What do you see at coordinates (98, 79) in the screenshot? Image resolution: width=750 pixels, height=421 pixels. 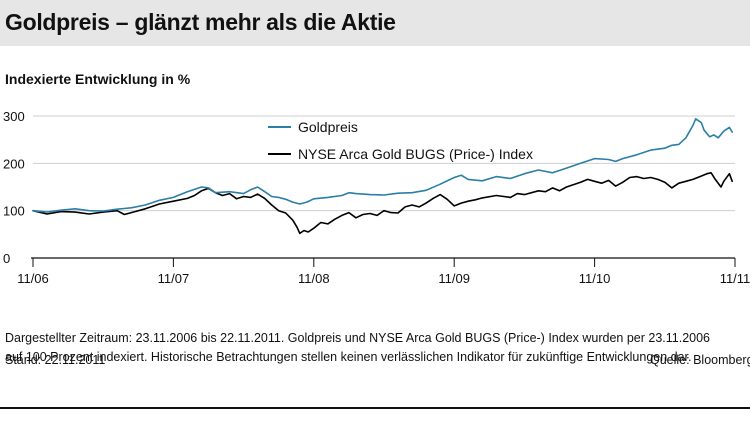 I see `chart-subtitle: Indexierte Entwicklung in %` at bounding box center [98, 79].